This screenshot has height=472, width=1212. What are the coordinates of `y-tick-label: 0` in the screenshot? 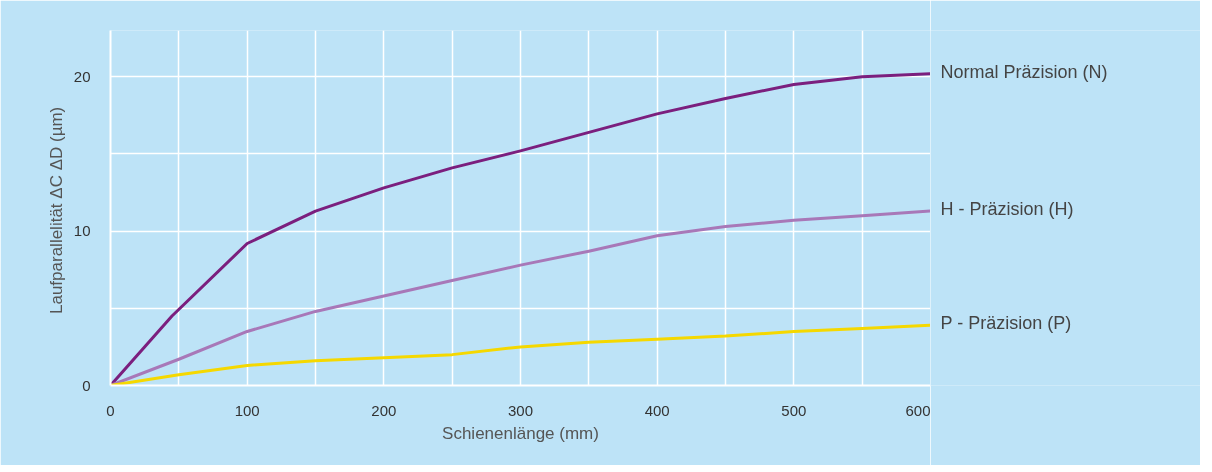 It's located at (86, 385).